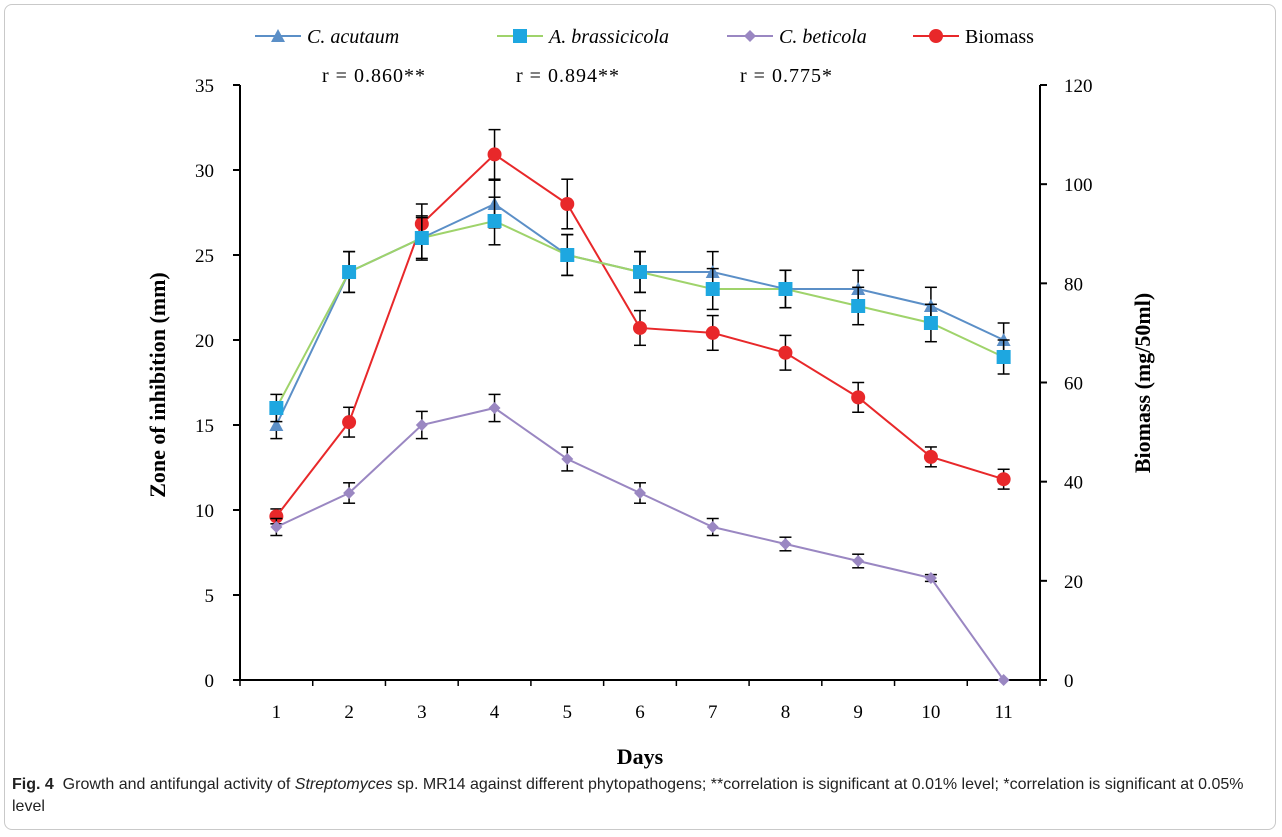 The image size is (1282, 837). What do you see at coordinates (823, 37) in the screenshot?
I see `legend-label: C. beticola` at bounding box center [823, 37].